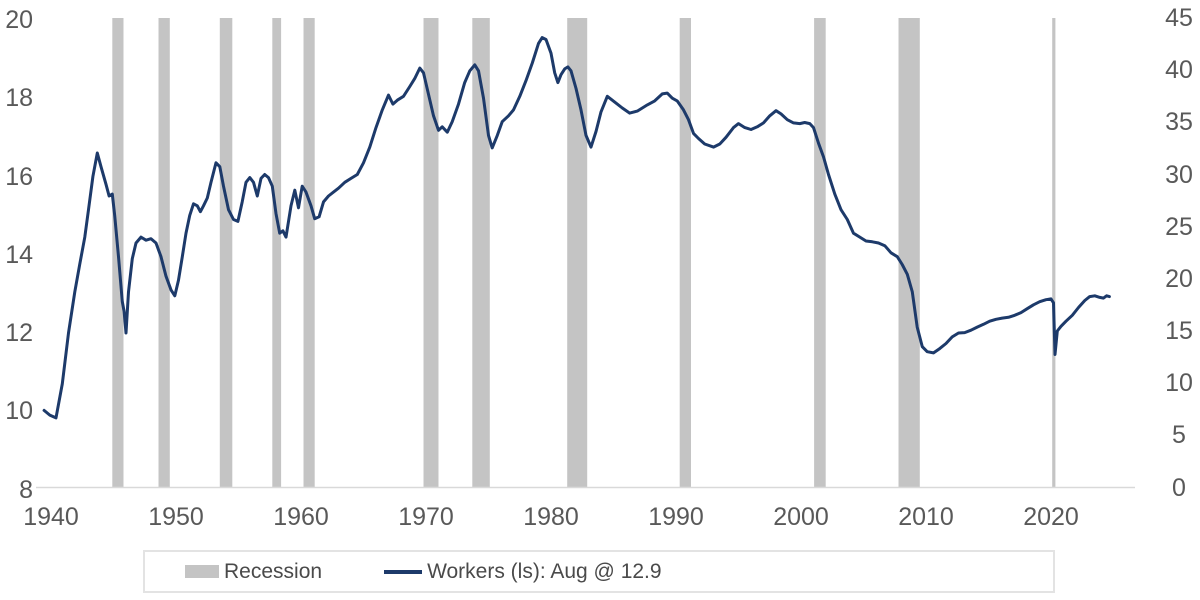 This screenshot has width=1200, height=600. Describe the element at coordinates (403, 571) in the screenshot. I see `workers-line-swatch` at that location.